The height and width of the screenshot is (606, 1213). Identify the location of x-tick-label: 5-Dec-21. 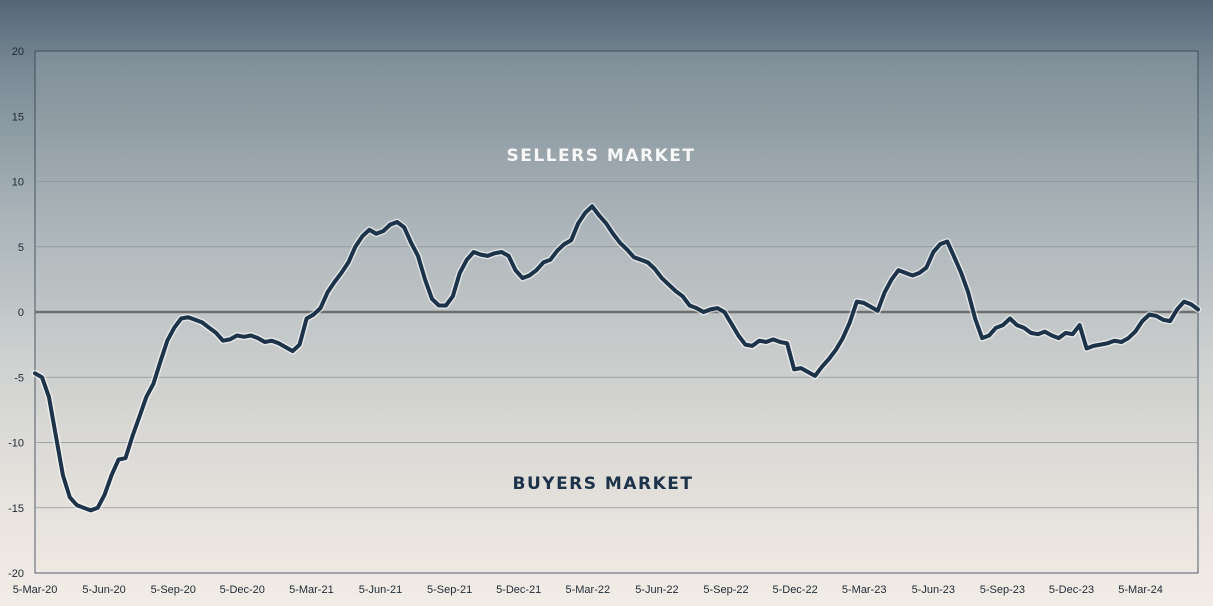
(518, 590).